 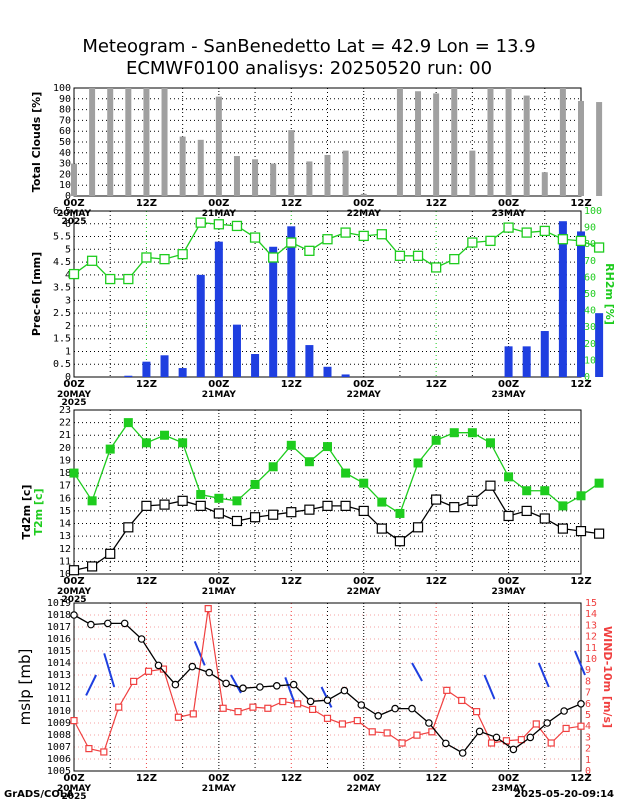 I want to click on y-tick-label: 18, so click(x=65, y=473).